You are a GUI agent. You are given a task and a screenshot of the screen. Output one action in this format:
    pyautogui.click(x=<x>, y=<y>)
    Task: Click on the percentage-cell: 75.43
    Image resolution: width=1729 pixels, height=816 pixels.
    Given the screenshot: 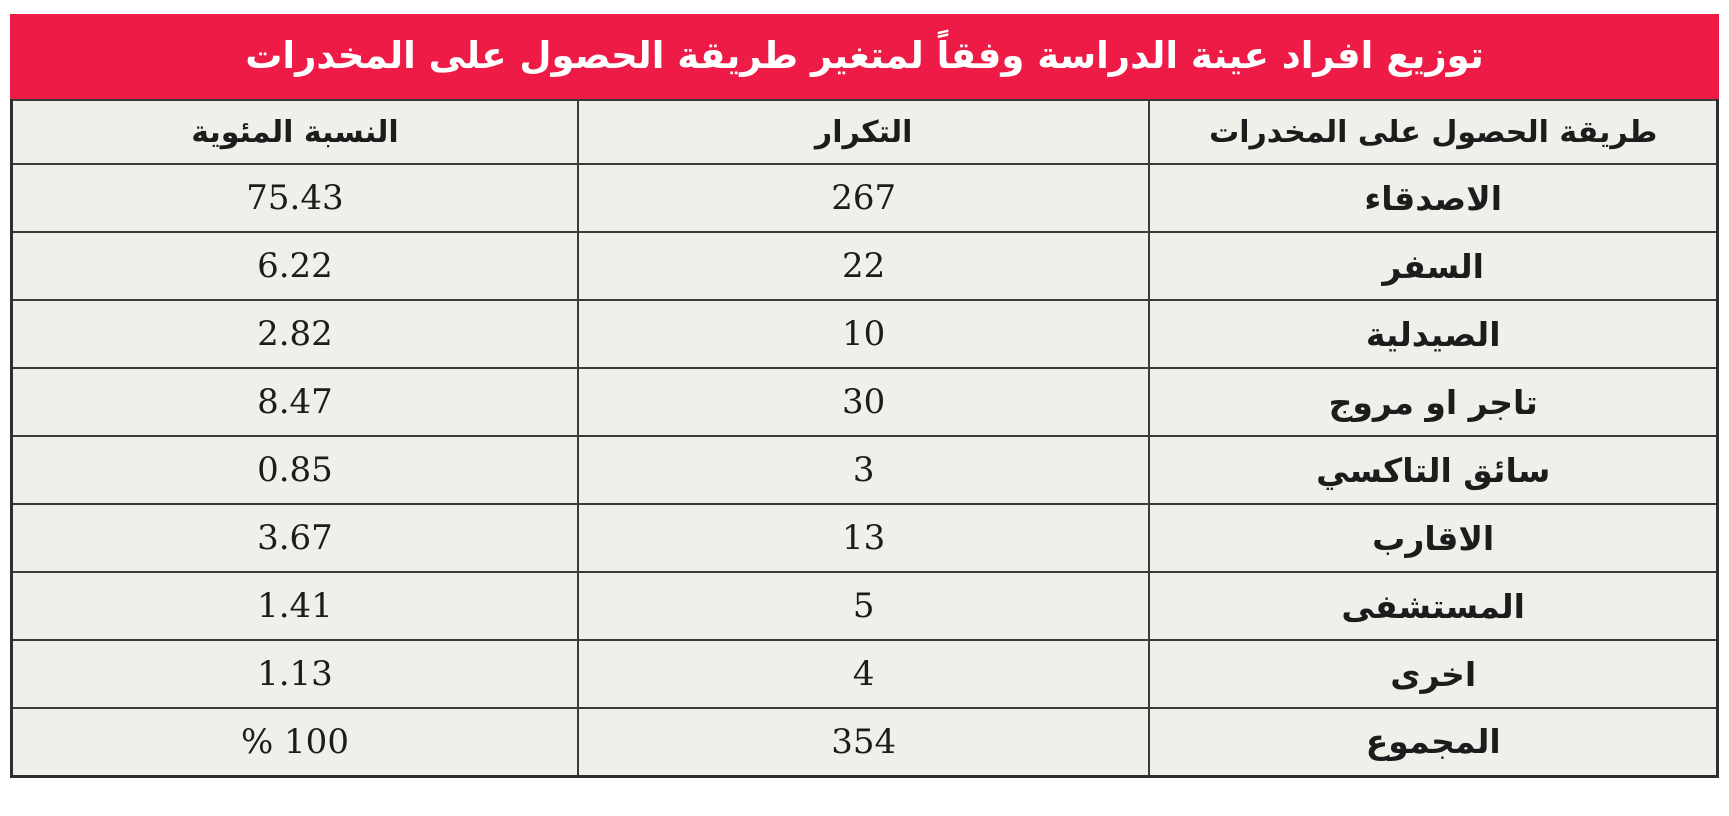 What is the action you would take?
    pyautogui.click(x=294, y=198)
    